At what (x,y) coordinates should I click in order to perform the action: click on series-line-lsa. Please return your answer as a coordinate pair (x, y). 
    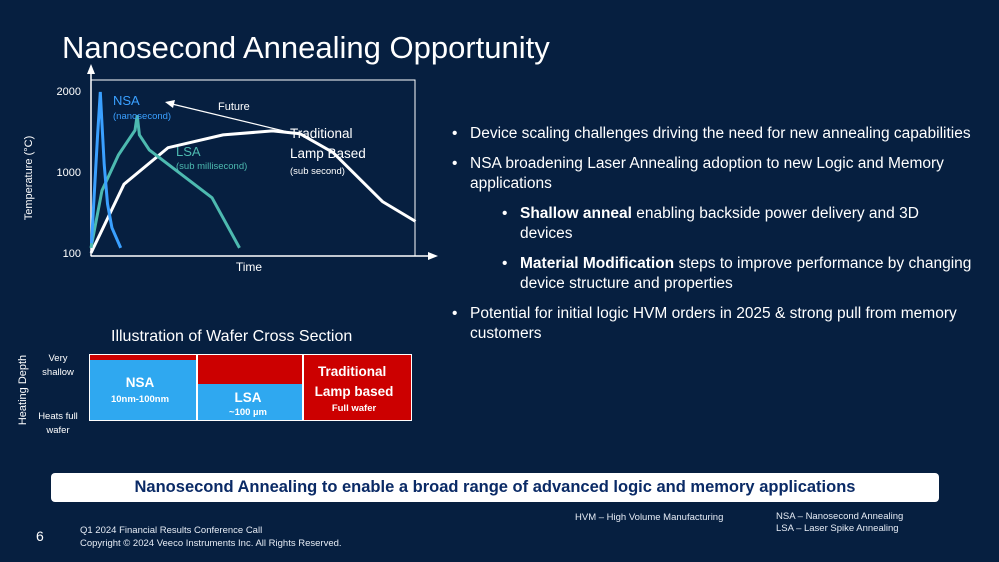
    Looking at the image, I should click on (165, 181).